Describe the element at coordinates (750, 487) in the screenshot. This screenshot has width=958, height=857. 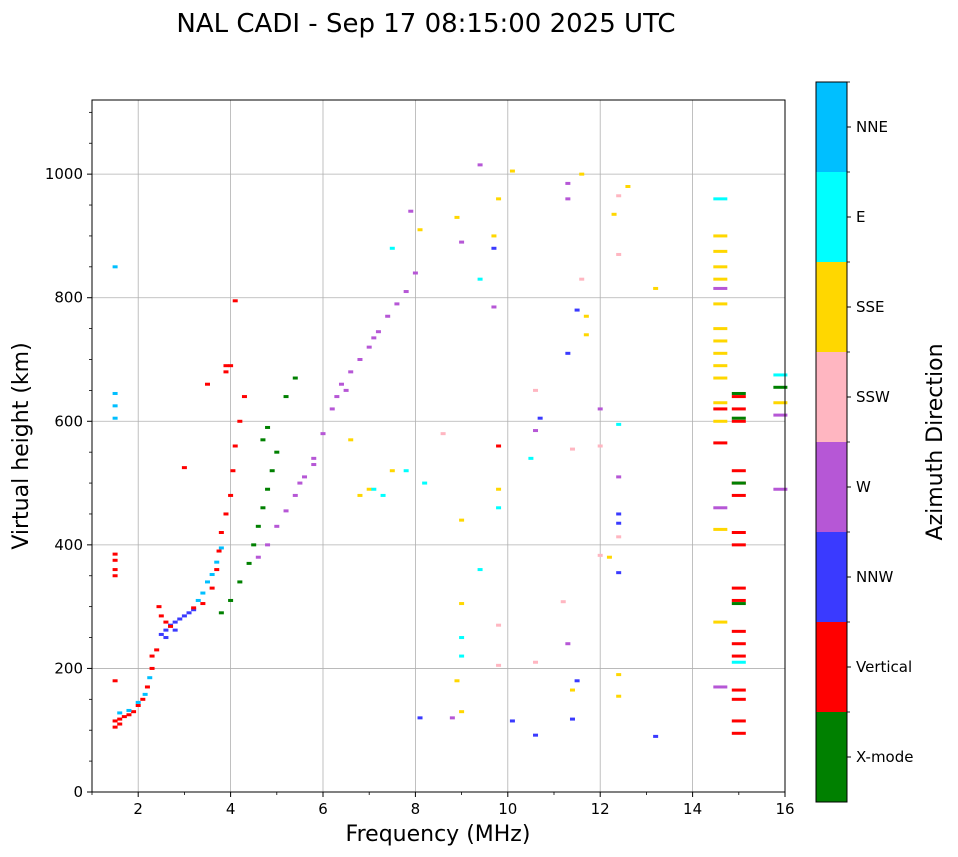
I see `trace-near-15-mhz-violet` at that location.